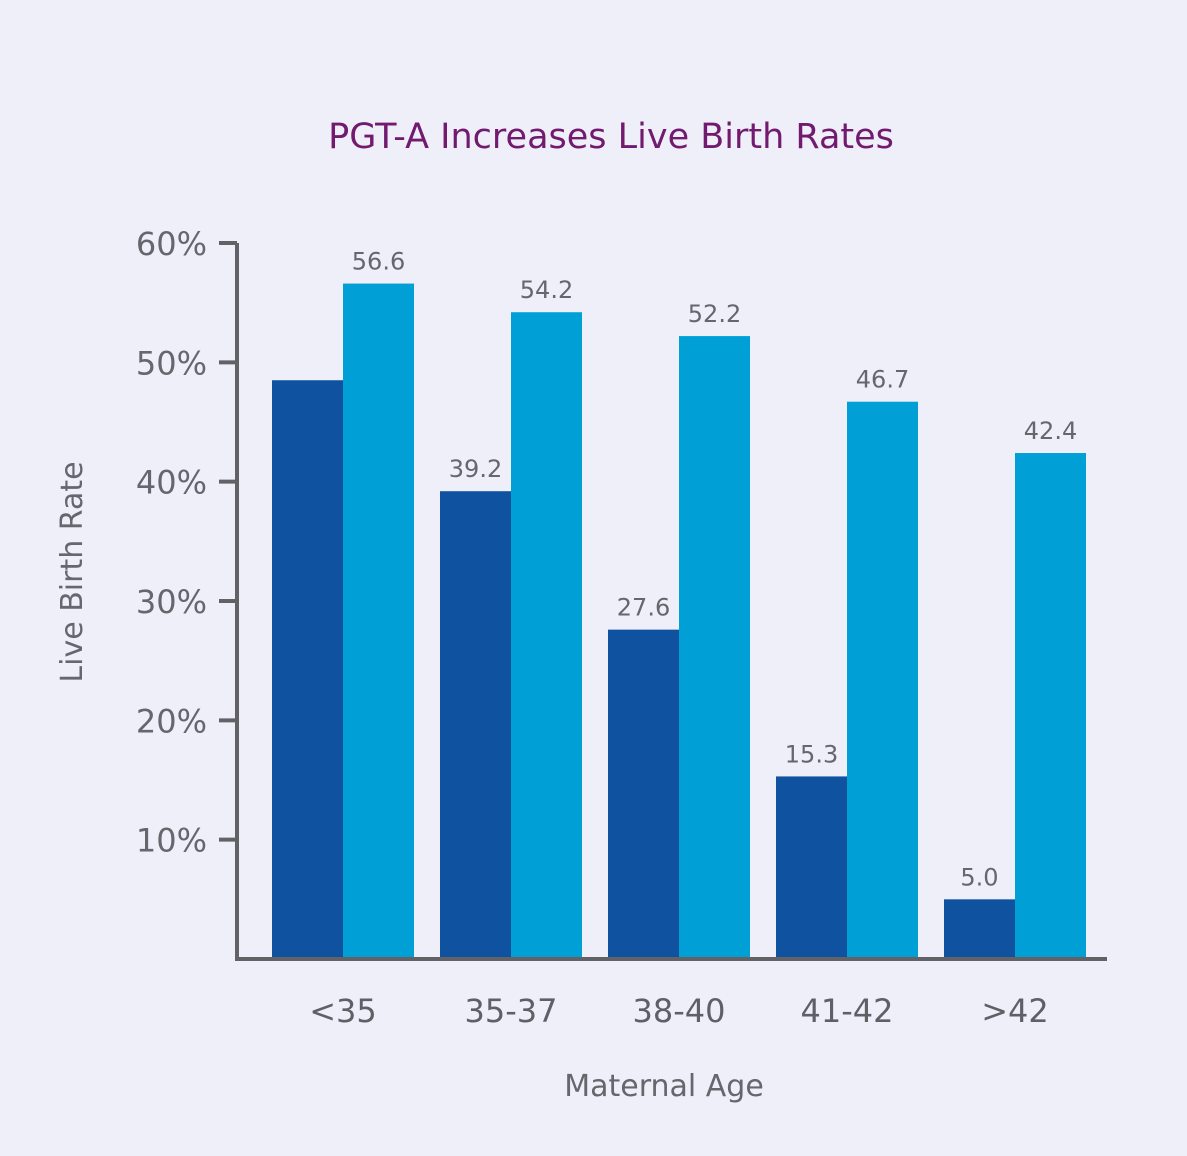  Describe the element at coordinates (1015, 1011) in the screenshot. I see `x-tick-label: >42` at that location.